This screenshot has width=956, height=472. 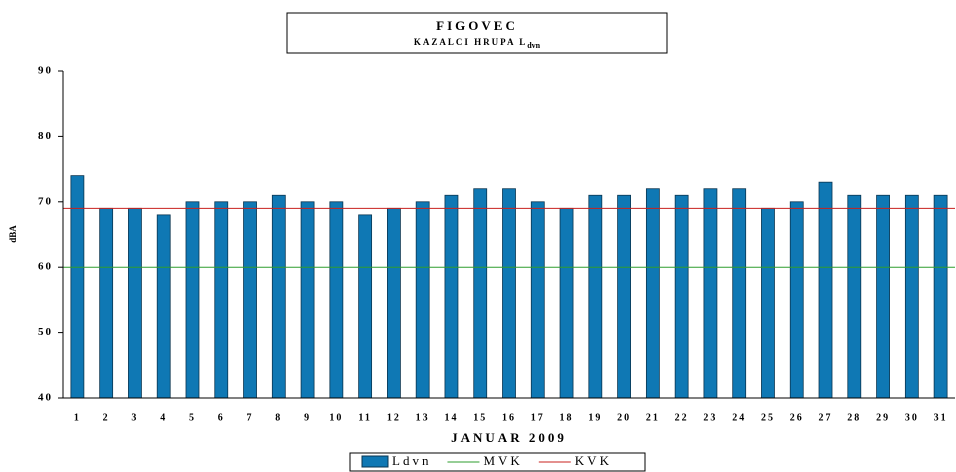 I want to click on title-box, so click(x=477, y=33).